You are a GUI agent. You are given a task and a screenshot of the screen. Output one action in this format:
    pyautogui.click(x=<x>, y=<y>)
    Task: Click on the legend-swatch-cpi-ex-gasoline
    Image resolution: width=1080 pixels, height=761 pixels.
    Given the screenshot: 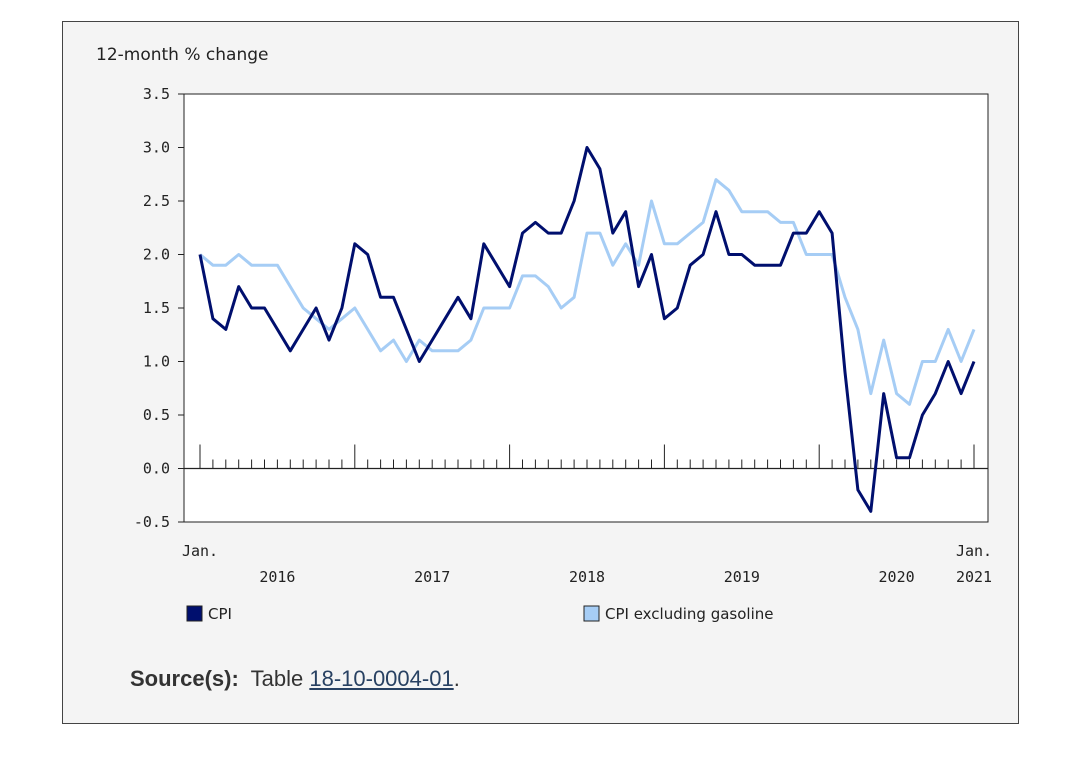 What is the action you would take?
    pyautogui.click(x=591, y=613)
    